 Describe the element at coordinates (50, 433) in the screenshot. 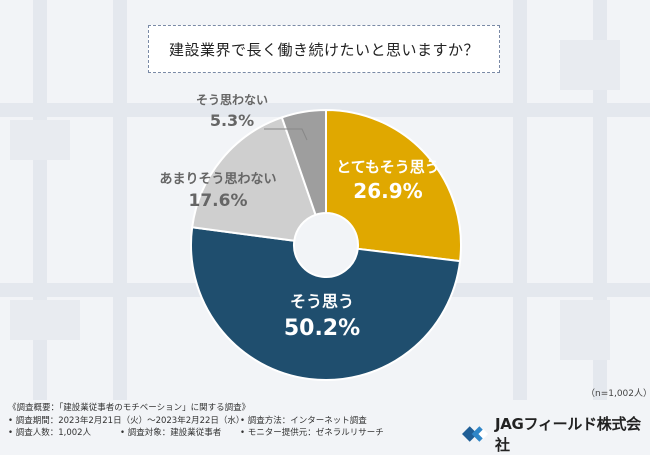

I see `footer-count: • 調査人数：1,002人` at that location.